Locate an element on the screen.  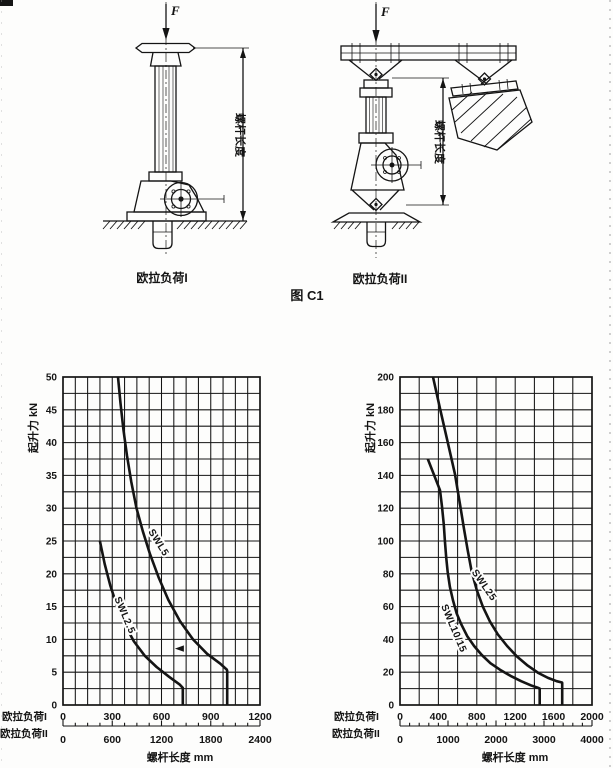
x-scale1-tick-label: 800 is located at coordinates (477, 717).